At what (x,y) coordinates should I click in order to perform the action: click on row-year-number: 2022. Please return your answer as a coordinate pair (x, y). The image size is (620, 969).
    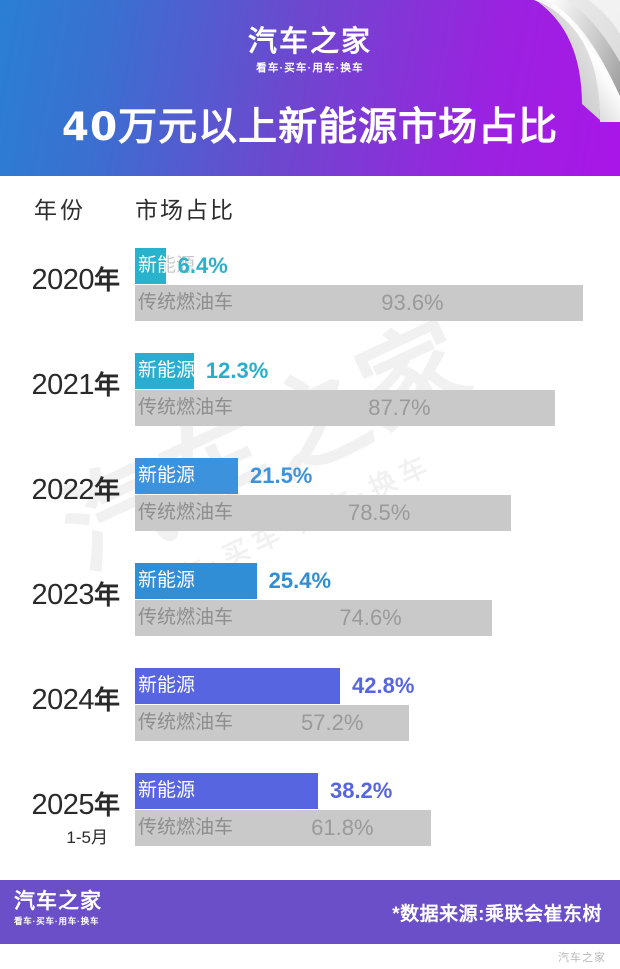
    Looking at the image, I should click on (62, 490).